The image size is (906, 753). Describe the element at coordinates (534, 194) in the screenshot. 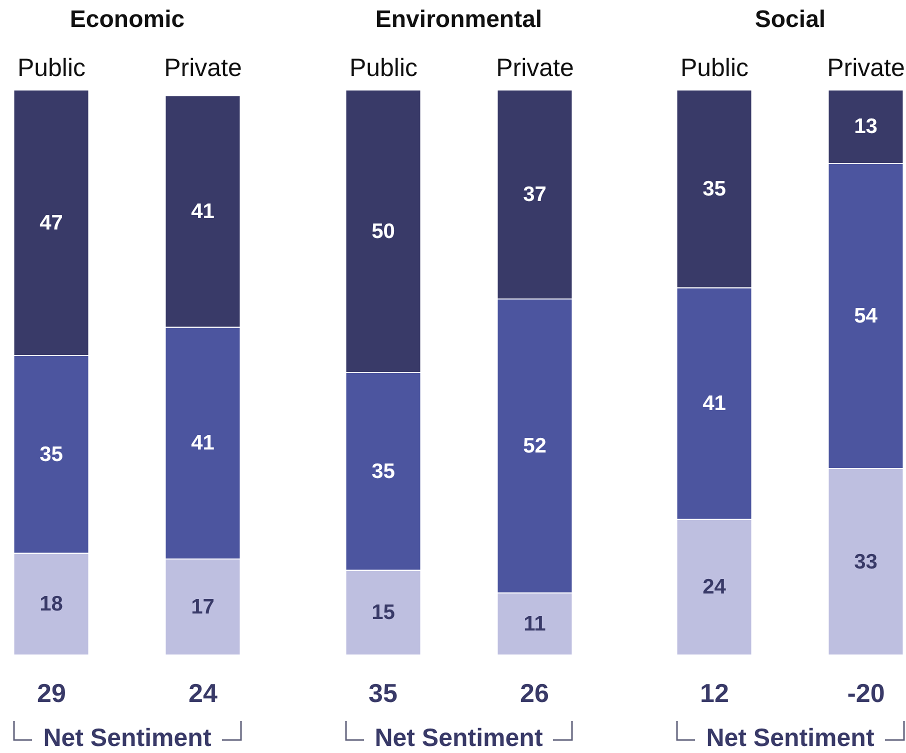

I see `data-label: 37` at that location.